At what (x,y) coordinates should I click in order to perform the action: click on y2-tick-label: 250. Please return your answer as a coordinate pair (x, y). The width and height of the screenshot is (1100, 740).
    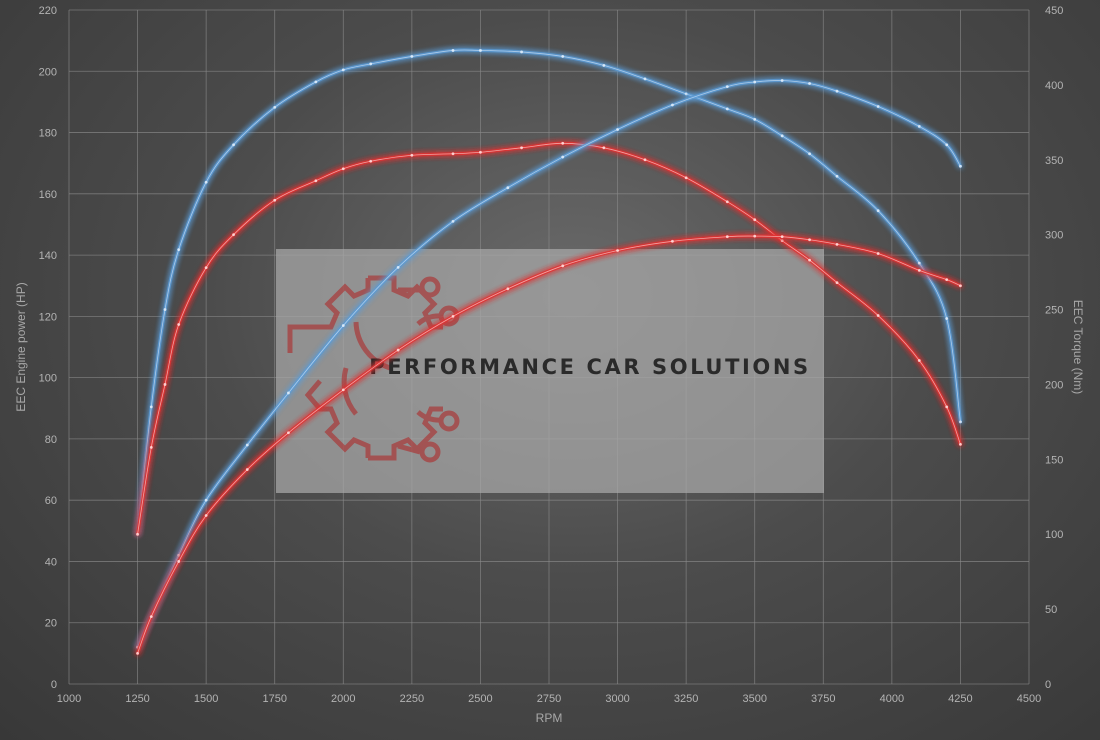
    Looking at the image, I should click on (1054, 311).